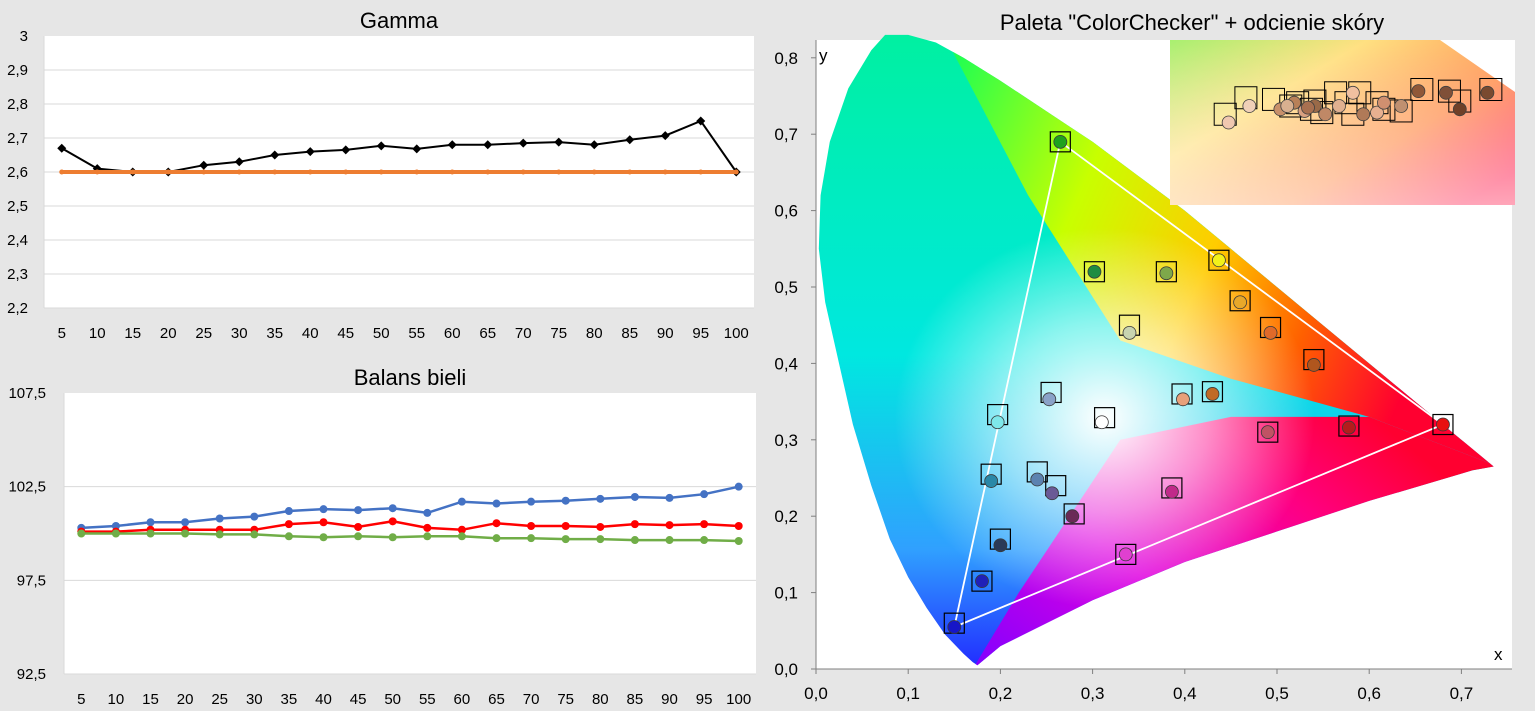 This screenshot has height=711, width=1535. Describe the element at coordinates (31, 674) in the screenshot. I see `y-tick-label: 92,5` at that location.